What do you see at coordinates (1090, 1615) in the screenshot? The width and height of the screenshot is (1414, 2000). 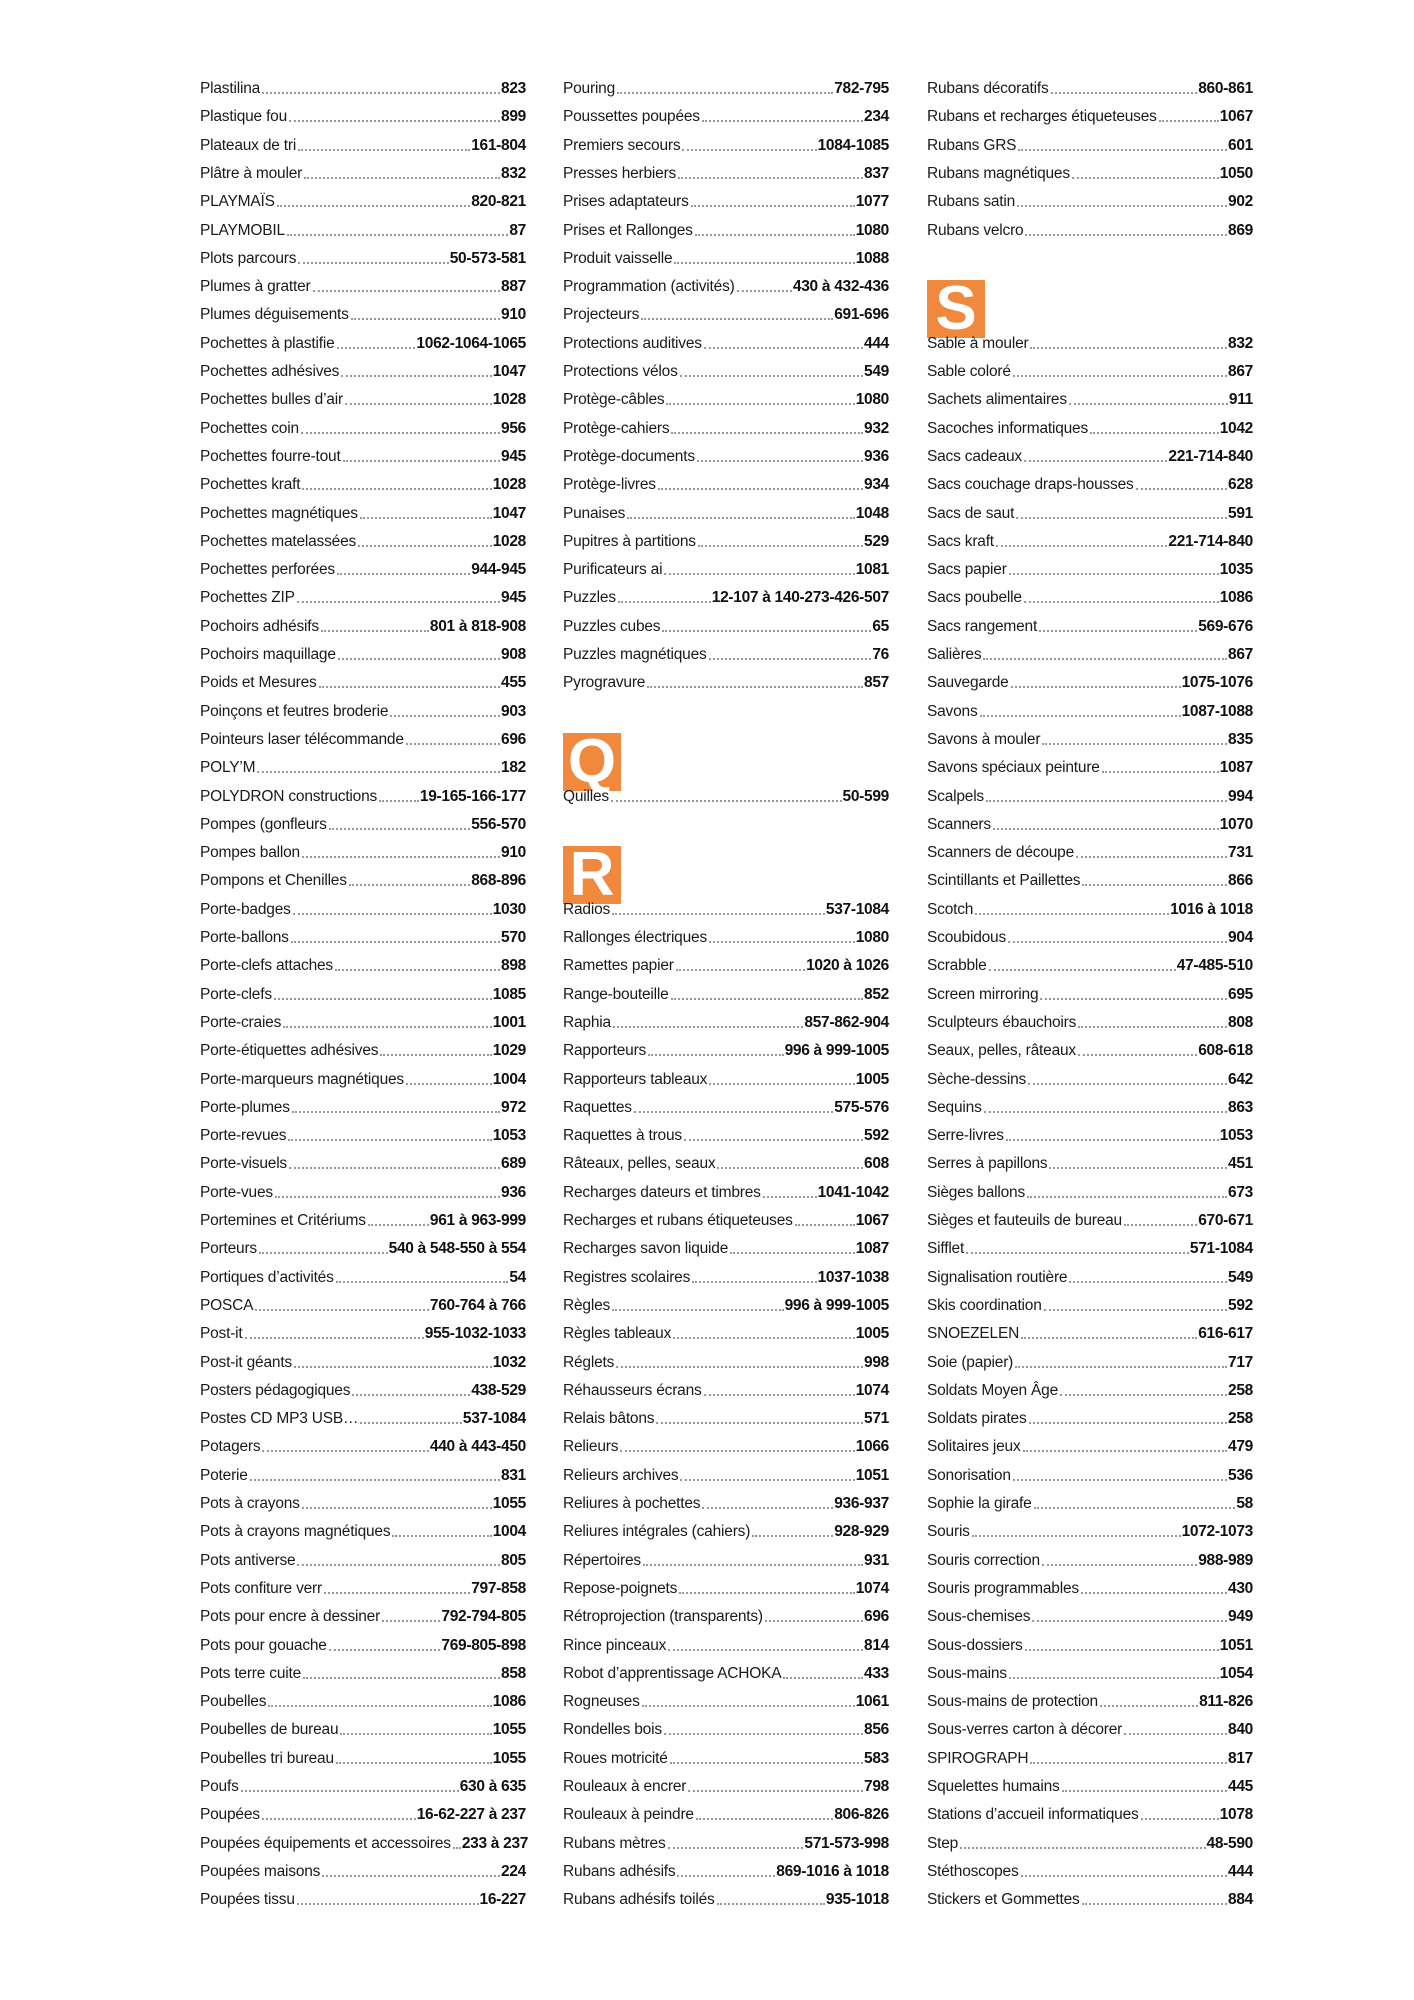 I see `index-entry: Sous-chemises 949` at bounding box center [1090, 1615].